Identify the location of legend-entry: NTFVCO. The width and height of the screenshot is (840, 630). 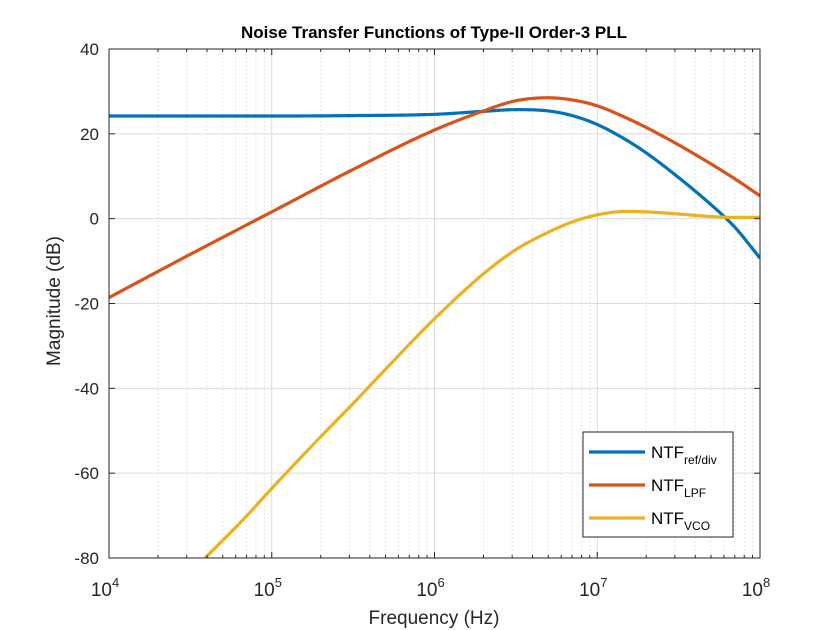
(680, 521).